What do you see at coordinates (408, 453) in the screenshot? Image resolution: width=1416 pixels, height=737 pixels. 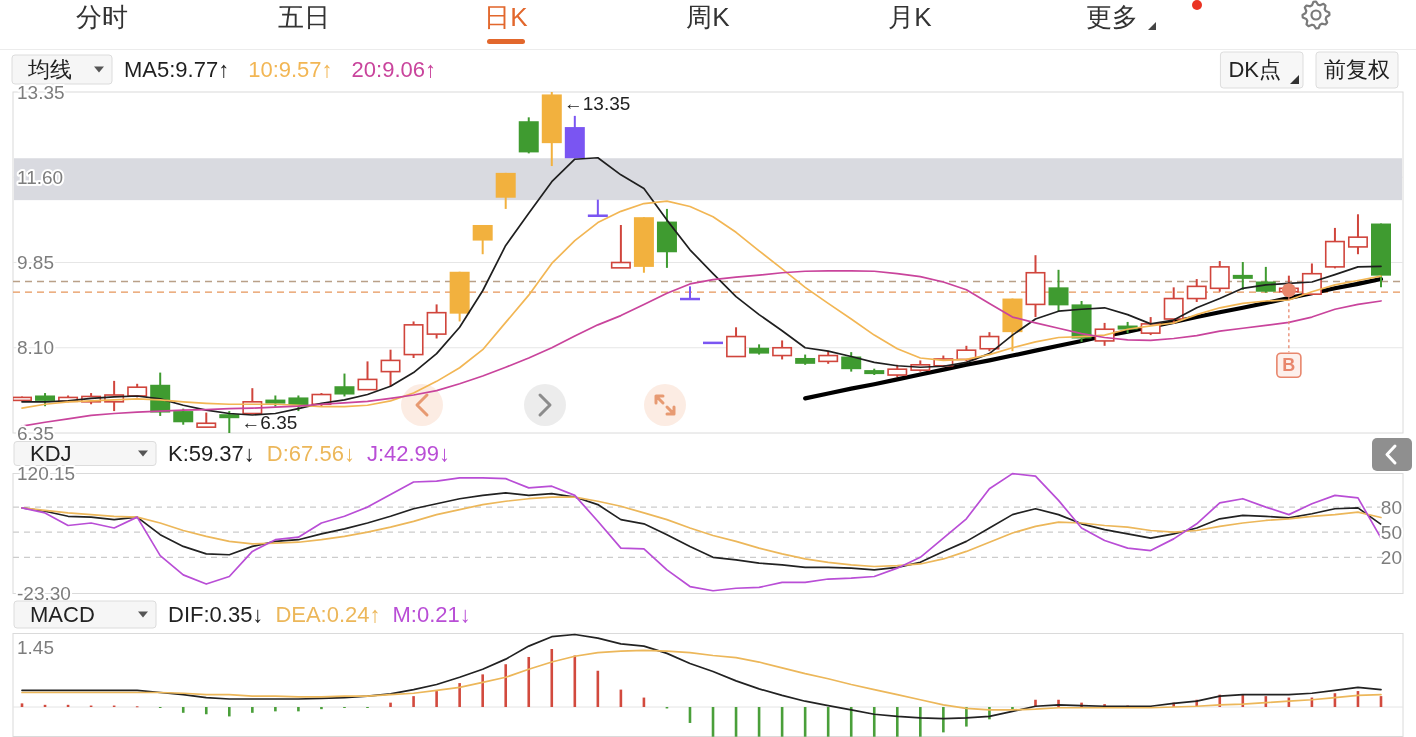 I see `series-label: J:42.99↓` at bounding box center [408, 453].